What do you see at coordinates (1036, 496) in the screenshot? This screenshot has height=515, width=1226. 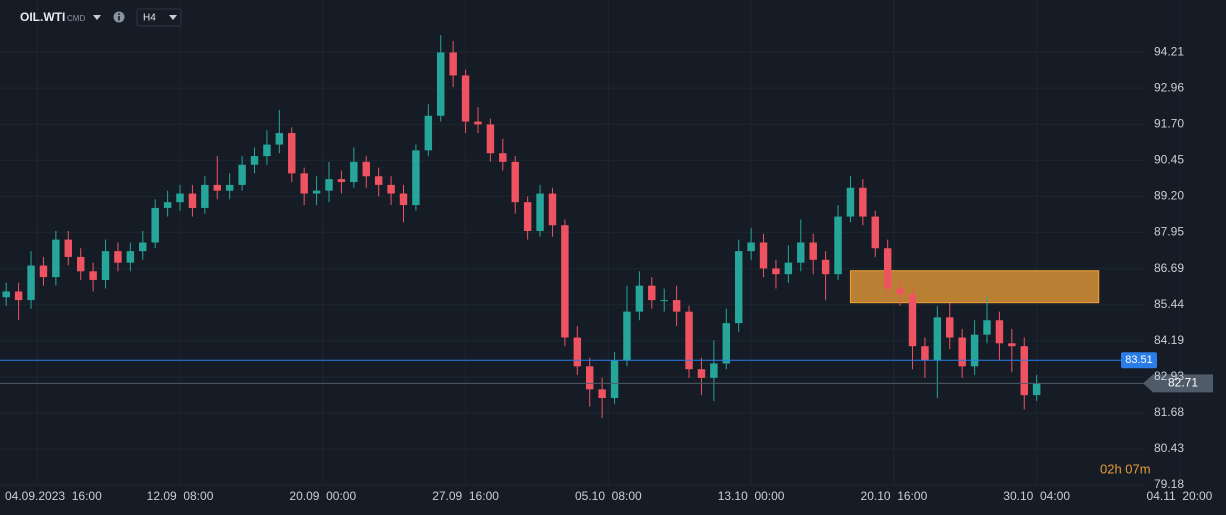 I see `x-tick-label: 30.10 04:00` at bounding box center [1036, 496].